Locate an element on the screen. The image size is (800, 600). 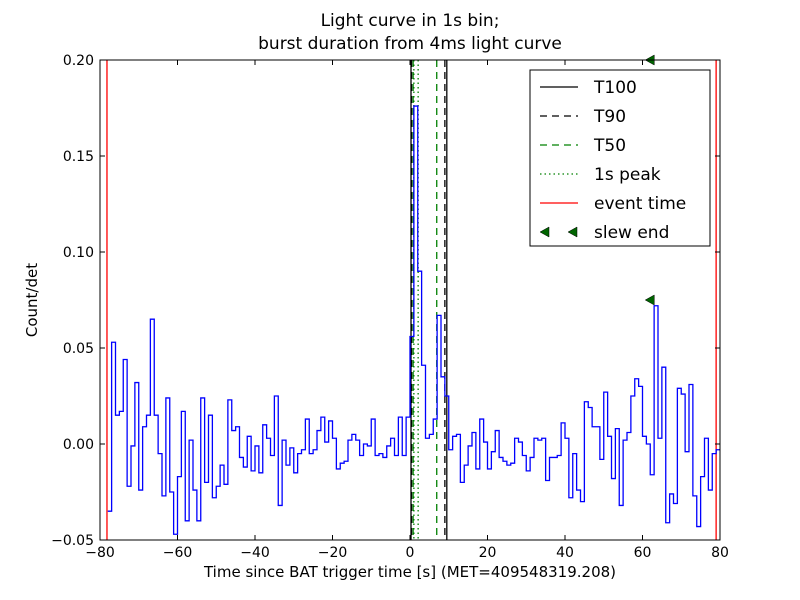
legend-box is located at coordinates (620, 158).